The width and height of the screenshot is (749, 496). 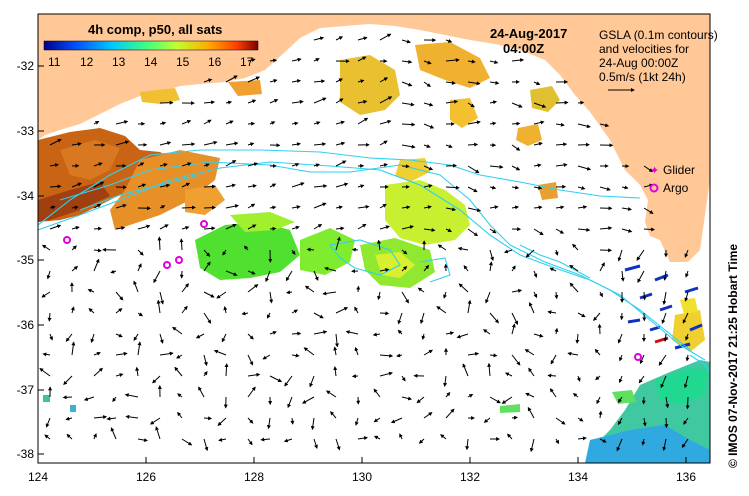 What do you see at coordinates (87, 62) in the screenshot?
I see `colorbar-tick-label: 12` at bounding box center [87, 62].